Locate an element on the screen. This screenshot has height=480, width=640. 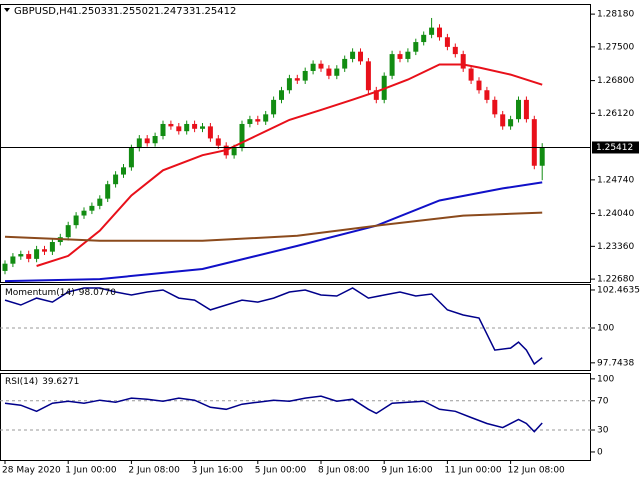
indicator-line is located at coordinates (273, 414).